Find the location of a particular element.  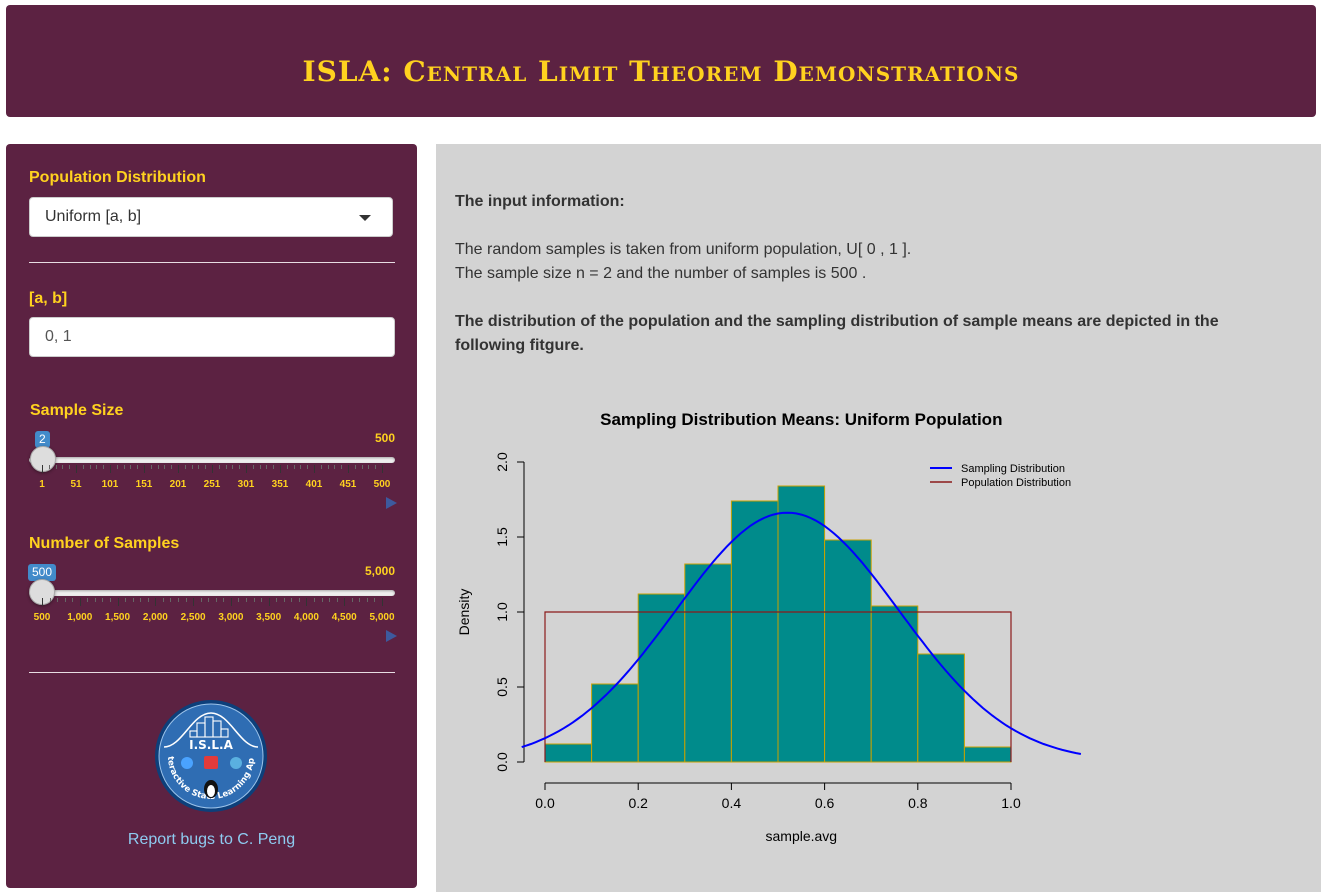

sample-size-slider: 2 500 1 51 101 151 201 251 301 351 401 451 500 is located at coordinates (213, 476).